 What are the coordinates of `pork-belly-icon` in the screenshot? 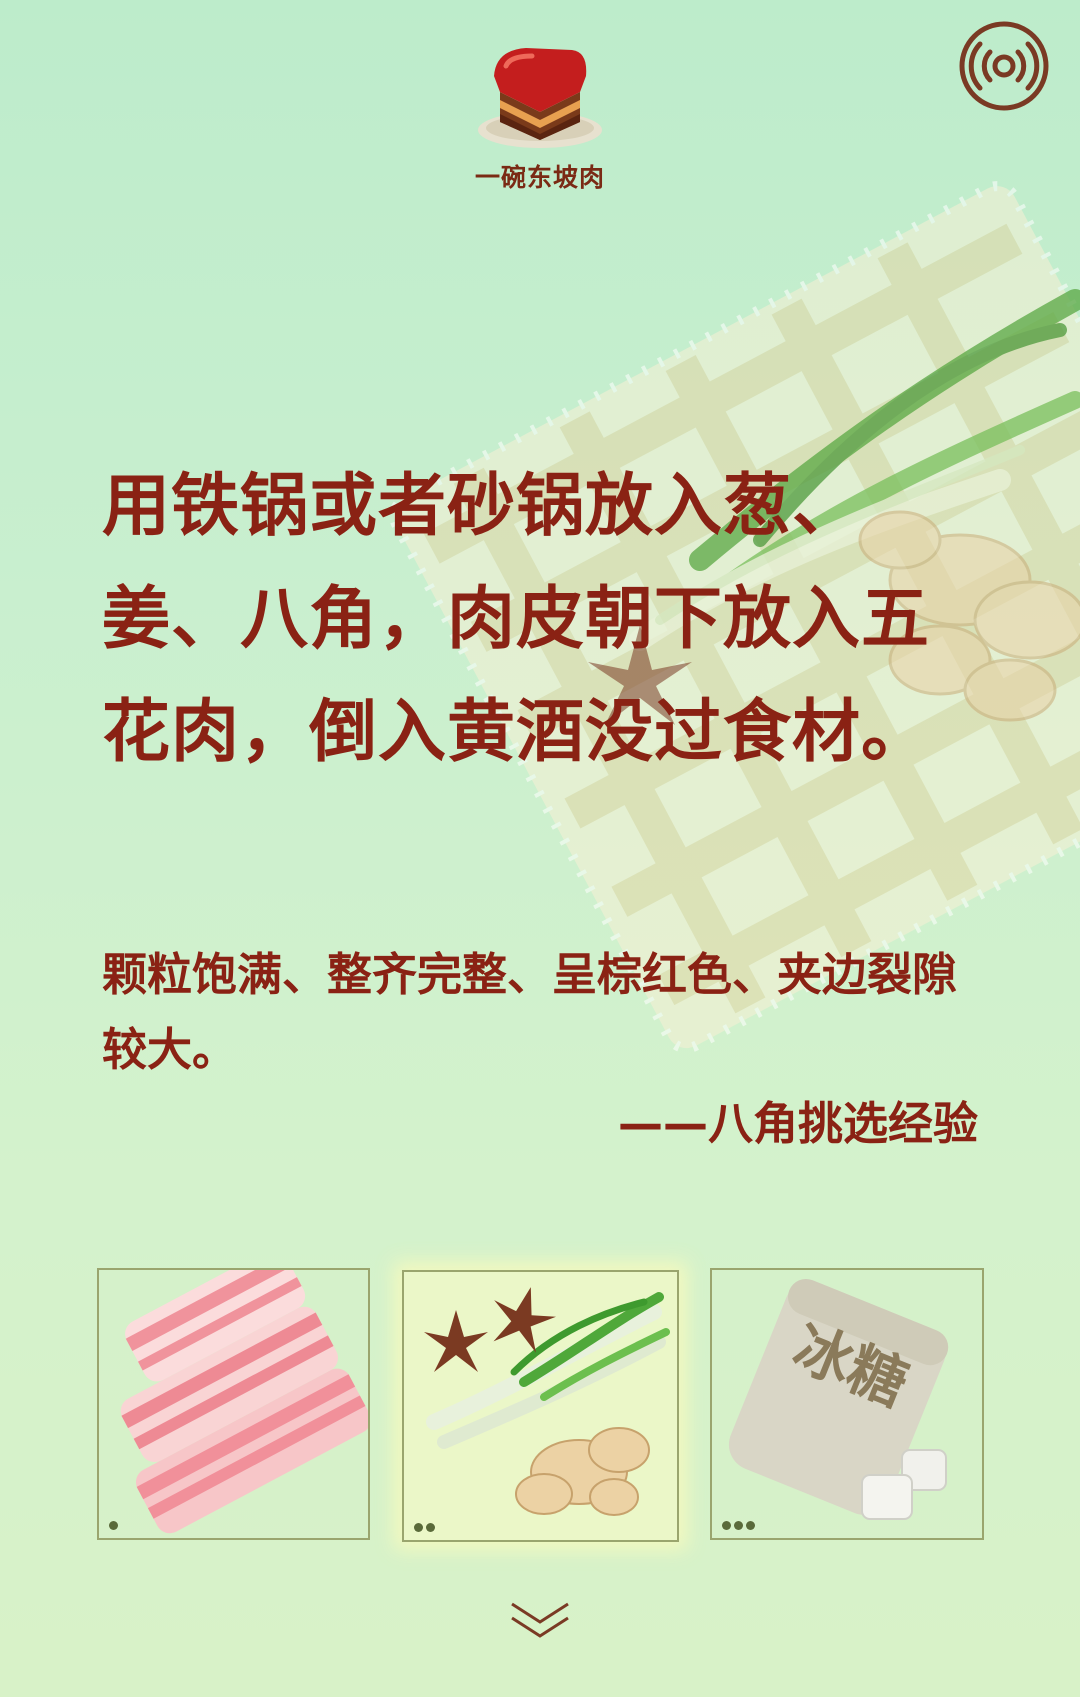 It's located at (244, 1402).